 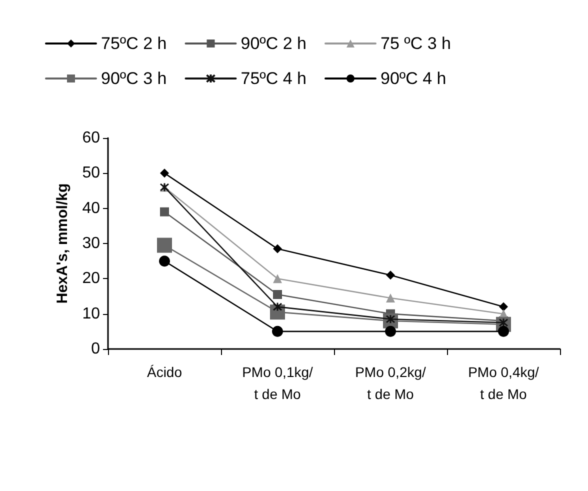 I want to click on legend-label: 75ºC 4 h, so click(x=273, y=78).